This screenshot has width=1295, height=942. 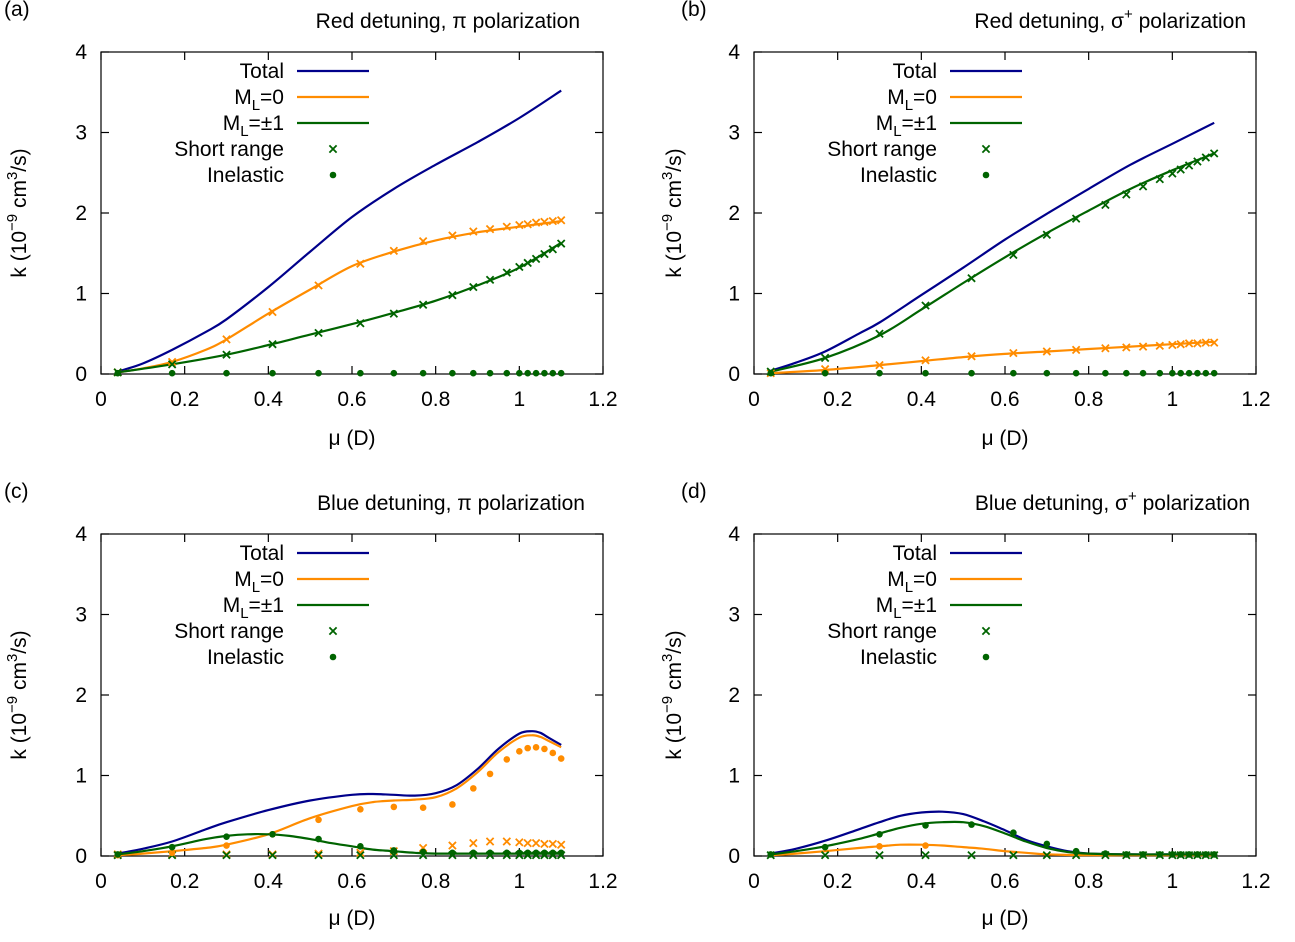 I want to click on y-label-superscript: 3, so click(x=12, y=658).